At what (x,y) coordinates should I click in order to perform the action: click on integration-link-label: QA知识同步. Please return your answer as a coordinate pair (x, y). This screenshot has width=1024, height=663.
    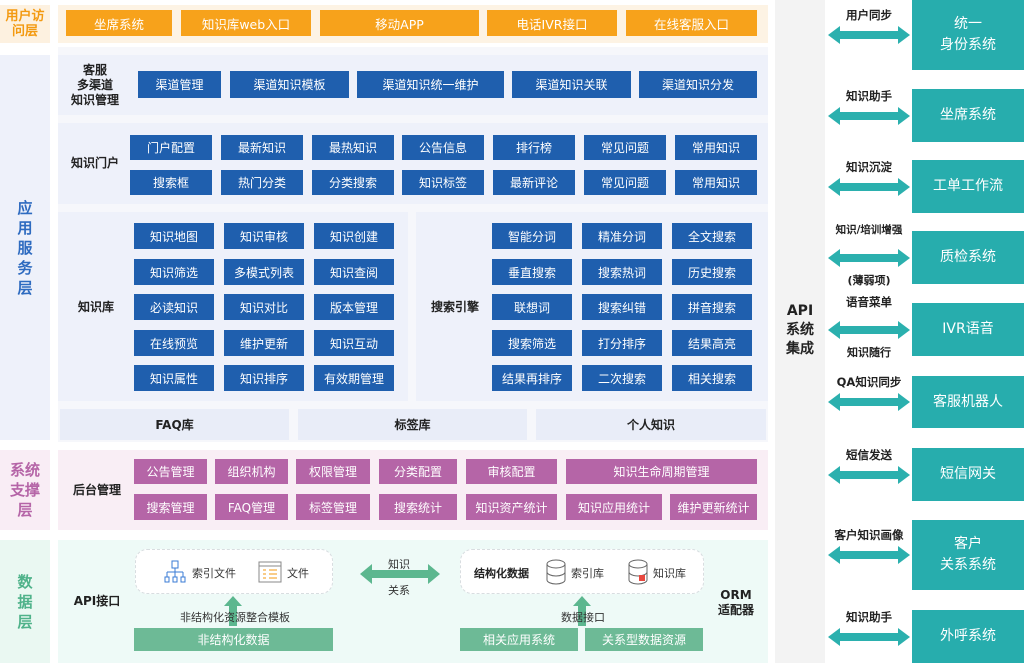
    Looking at the image, I should click on (869, 382).